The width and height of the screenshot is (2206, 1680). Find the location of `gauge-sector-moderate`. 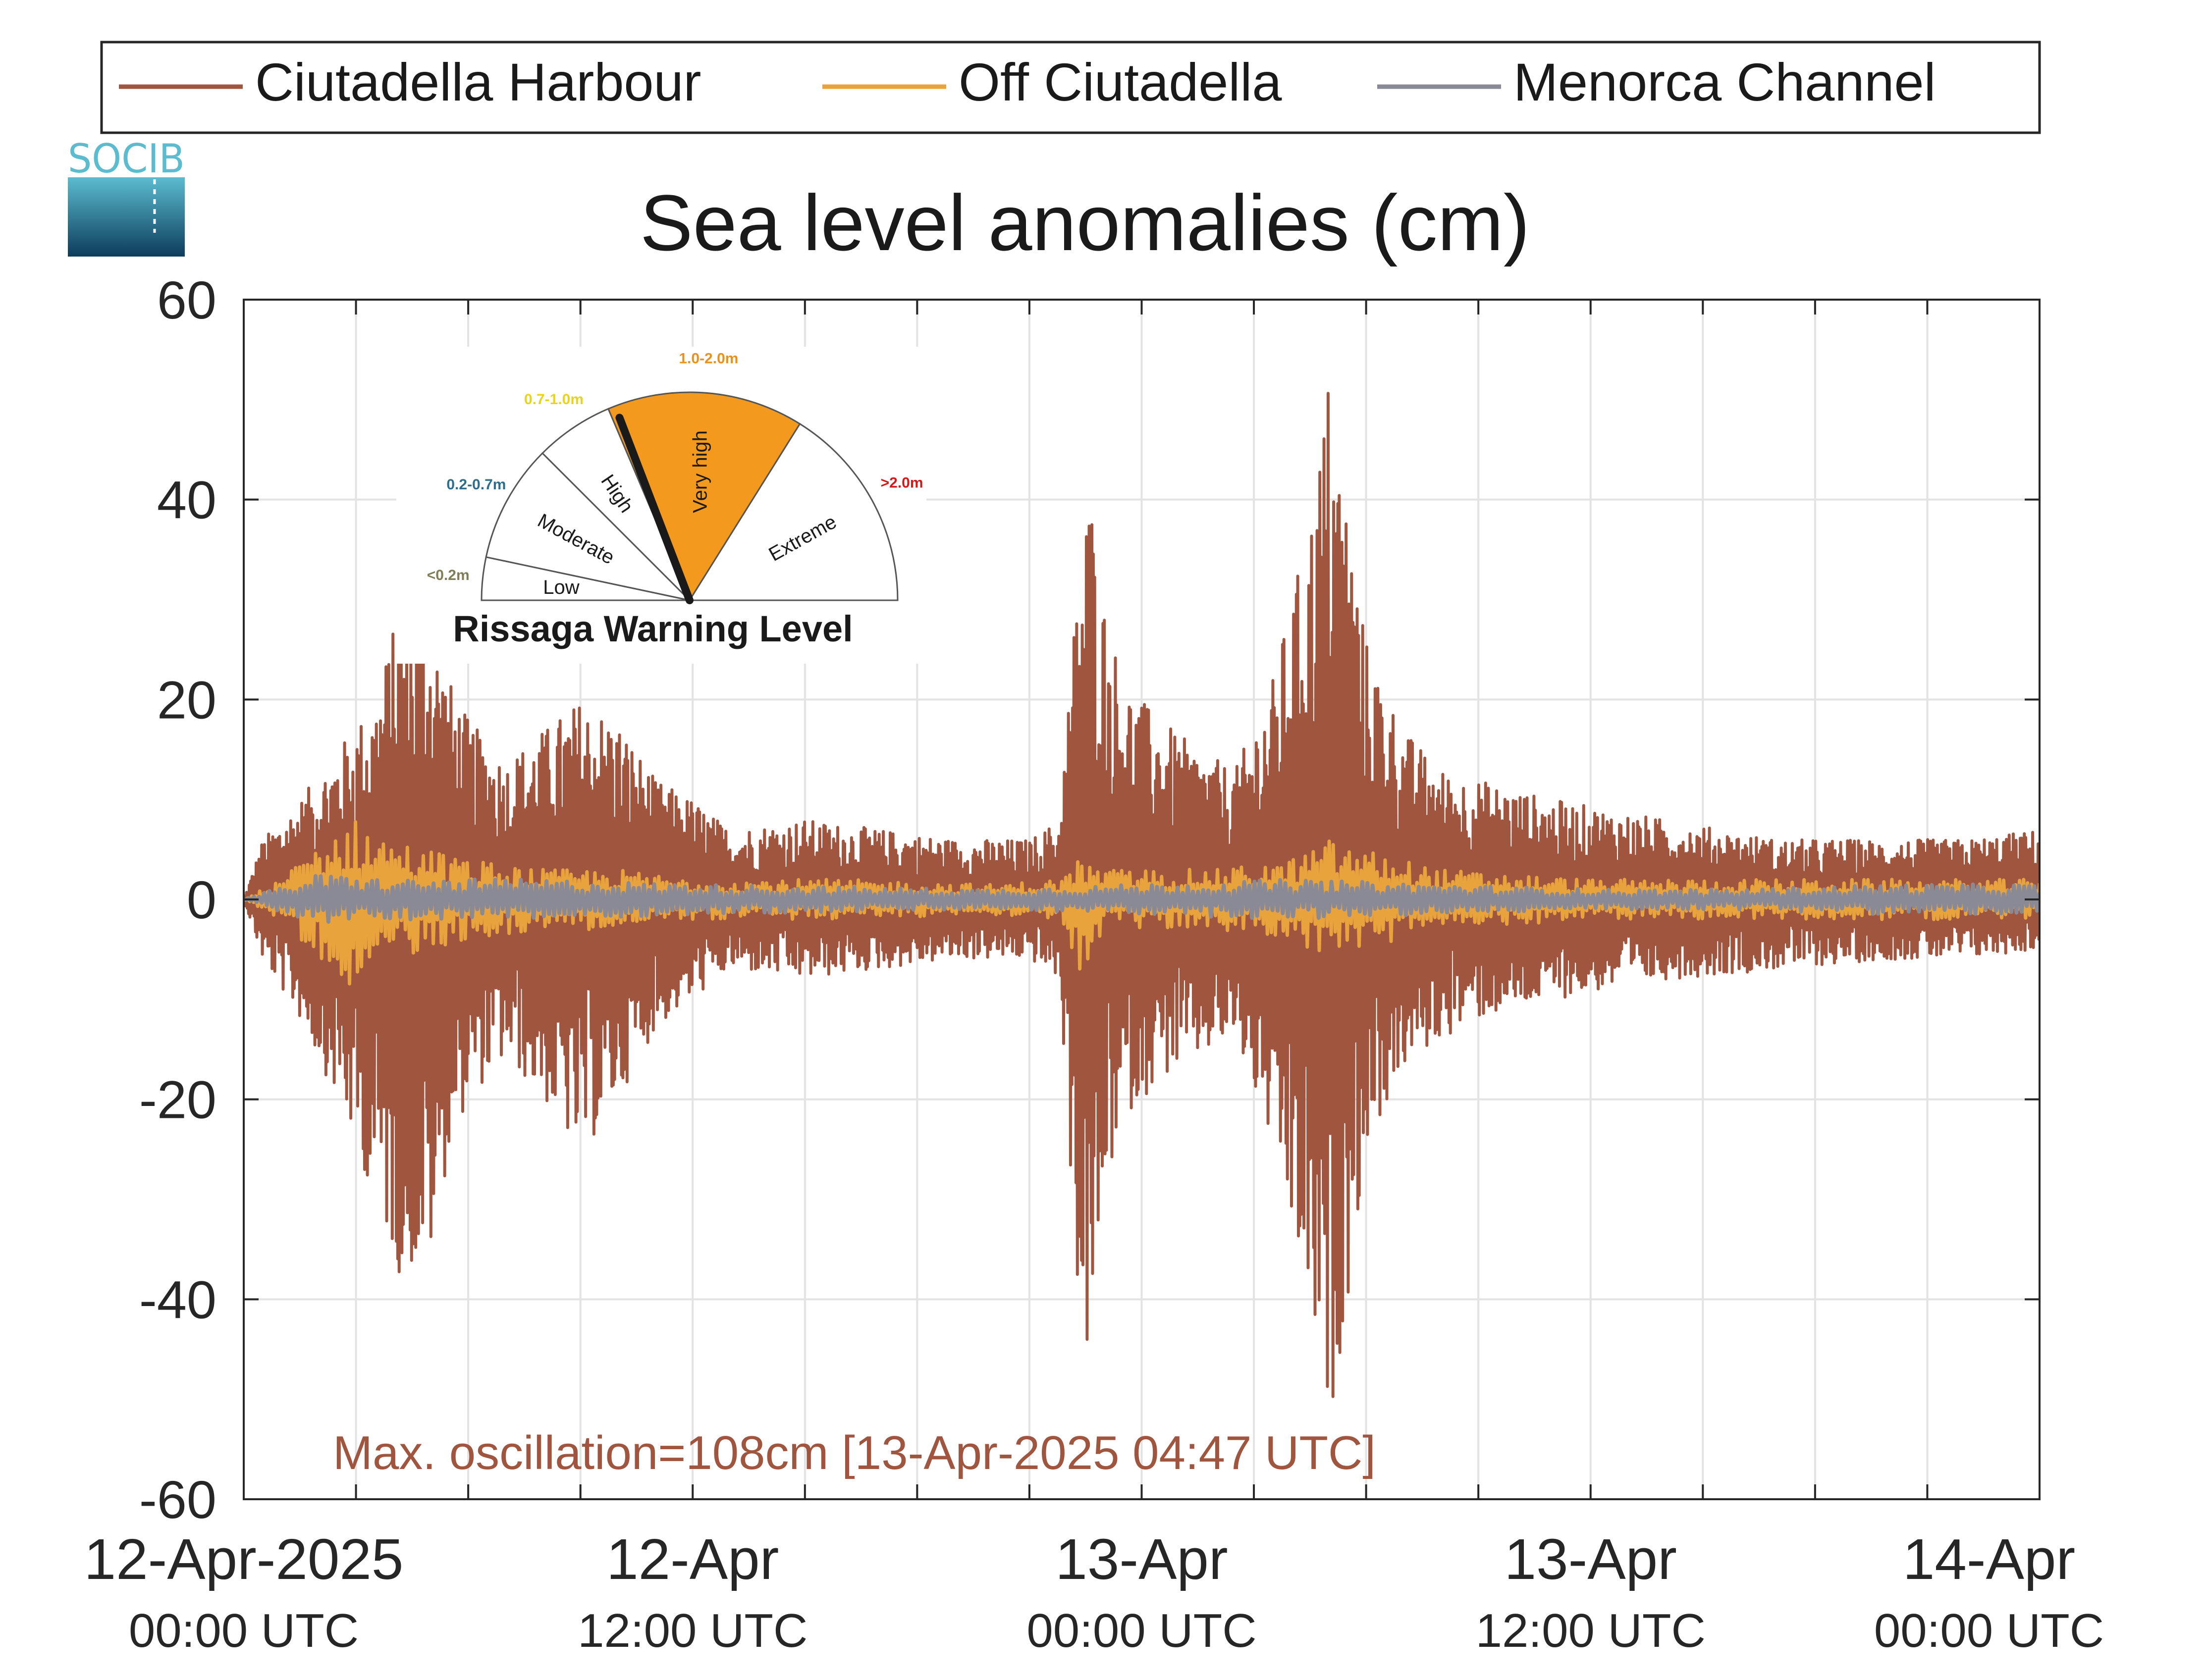

gauge-sector-moderate is located at coordinates (588, 527).